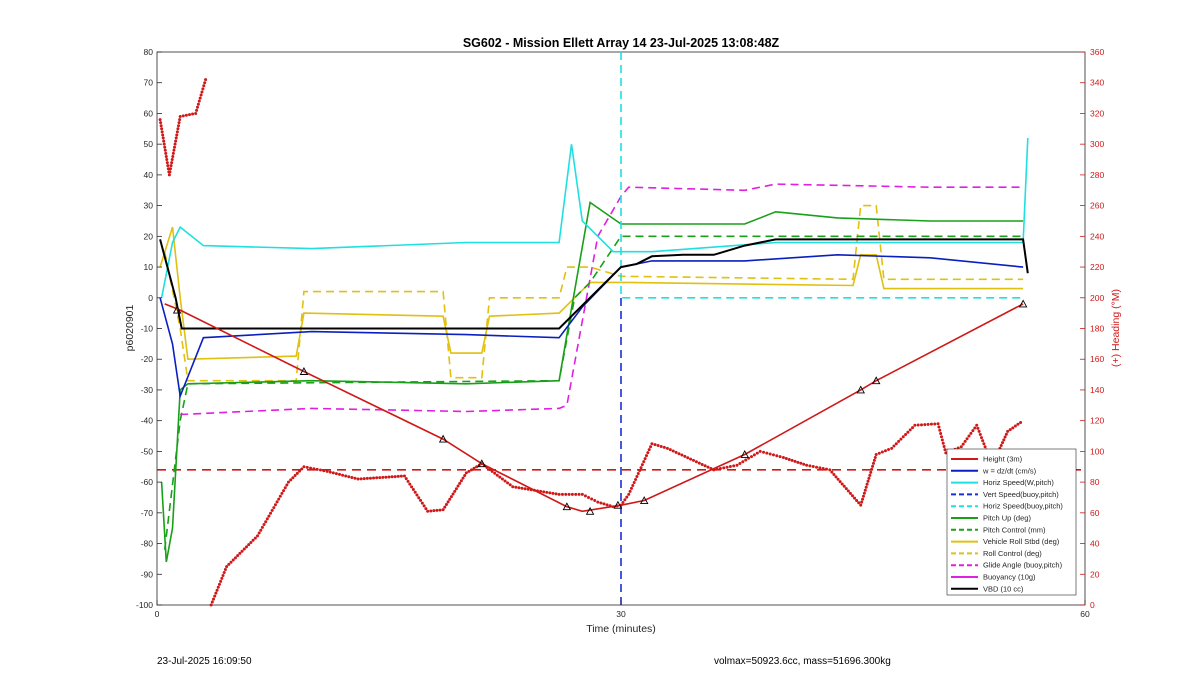 This screenshot has height=681, width=1200. I want to click on y-axis-label-left: p6020901, so click(130, 327).